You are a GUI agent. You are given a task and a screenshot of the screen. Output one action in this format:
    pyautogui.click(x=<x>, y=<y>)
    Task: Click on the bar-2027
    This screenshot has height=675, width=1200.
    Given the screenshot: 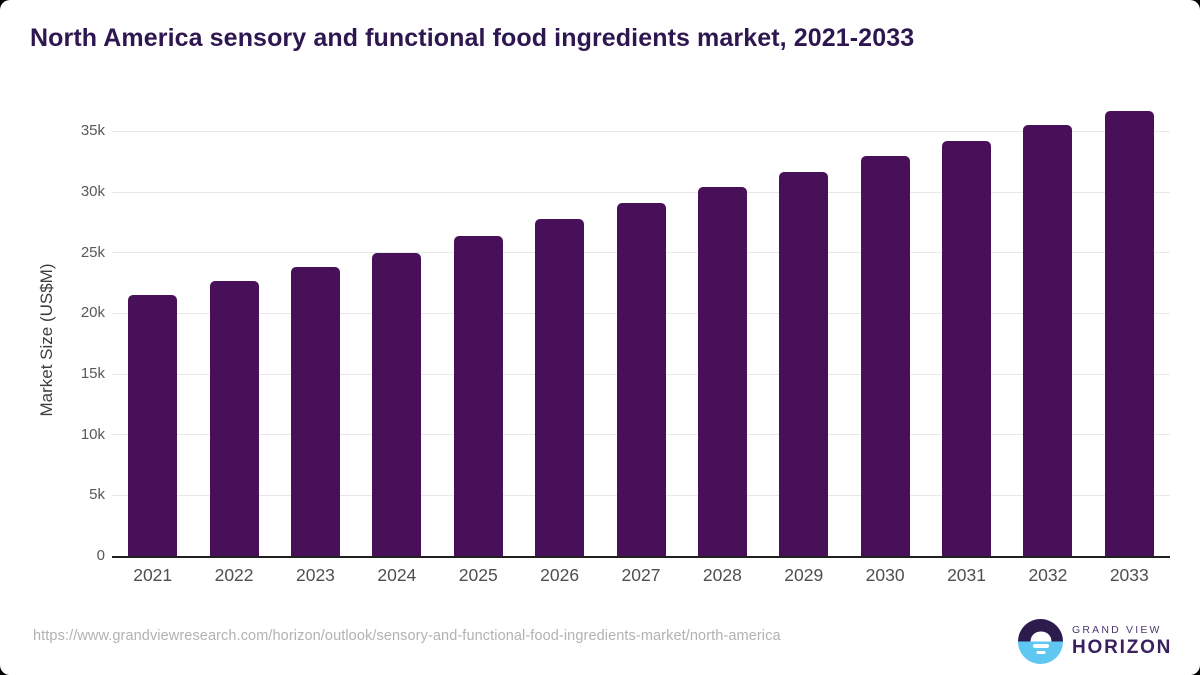 What is the action you would take?
    pyautogui.click(x=641, y=379)
    